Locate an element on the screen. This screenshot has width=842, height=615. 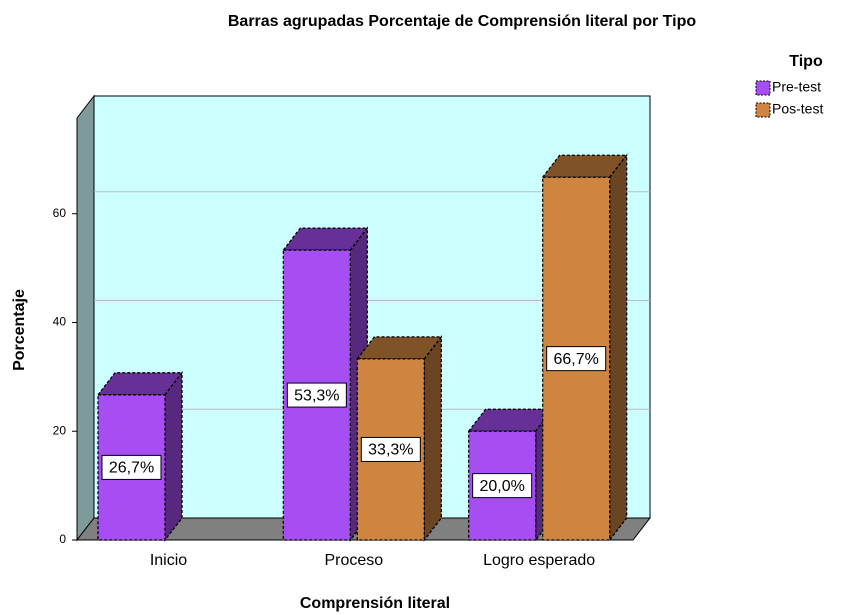
value-label: 66,7% is located at coordinates (575, 359).